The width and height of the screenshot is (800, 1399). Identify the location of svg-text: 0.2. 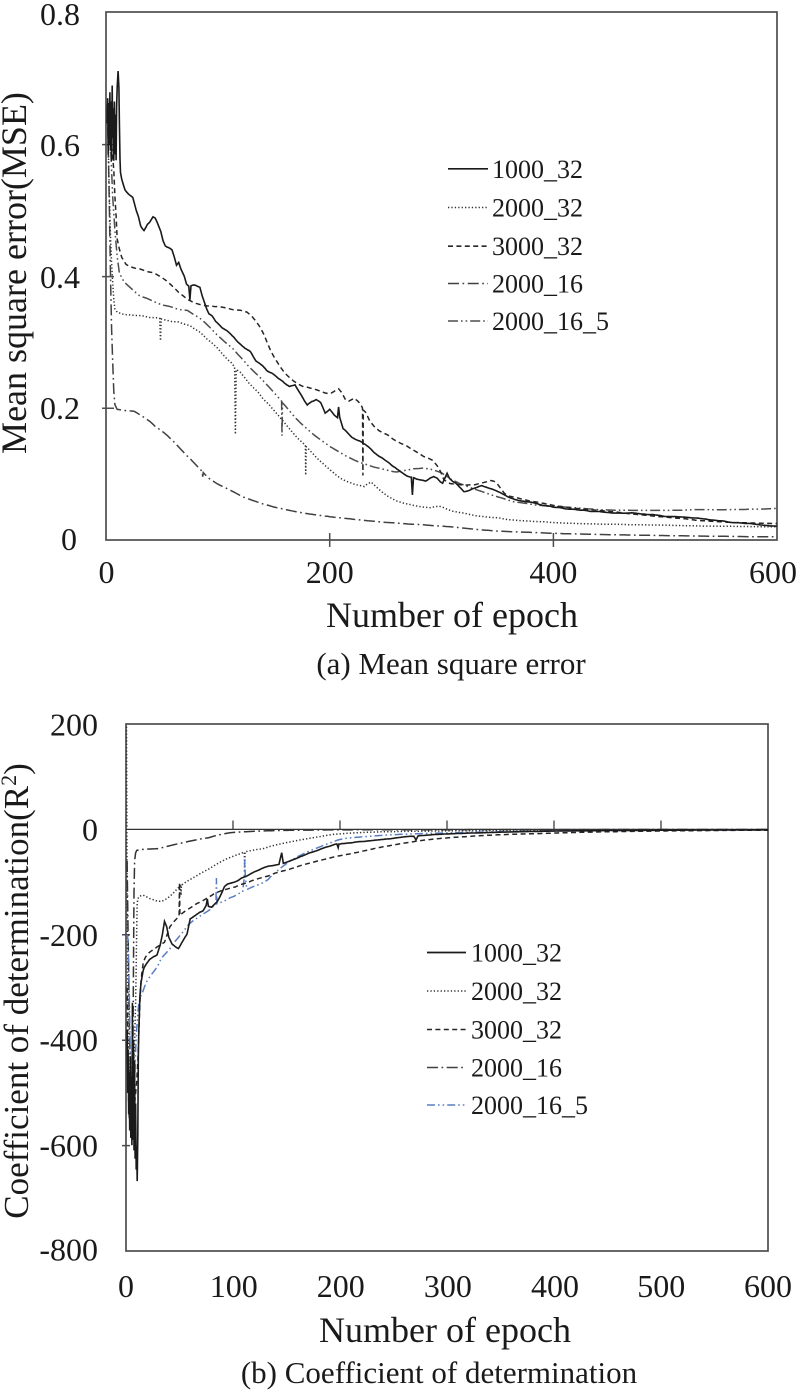
(60, 408).